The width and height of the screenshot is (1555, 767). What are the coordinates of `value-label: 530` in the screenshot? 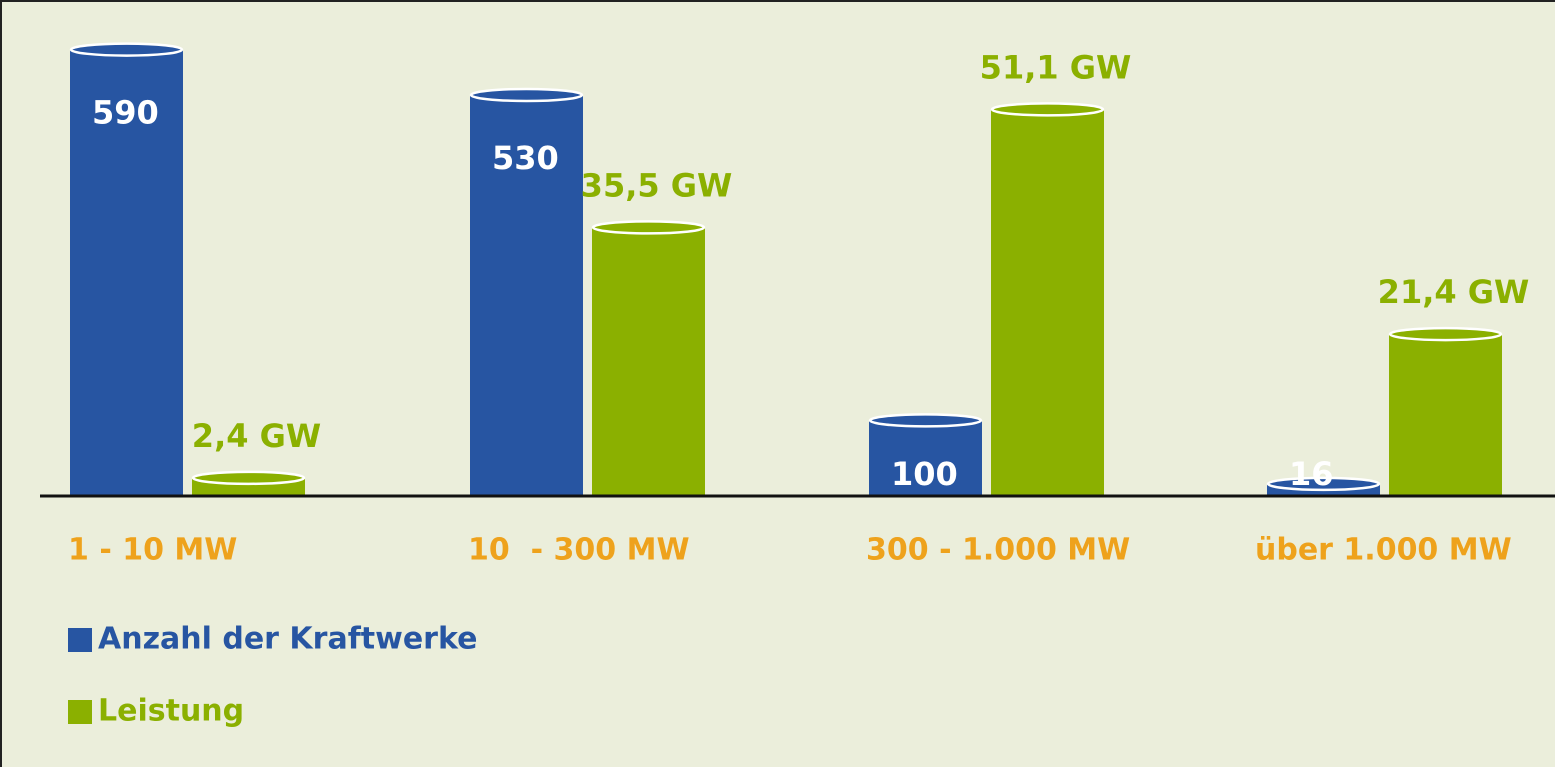 It's located at (525, 158).